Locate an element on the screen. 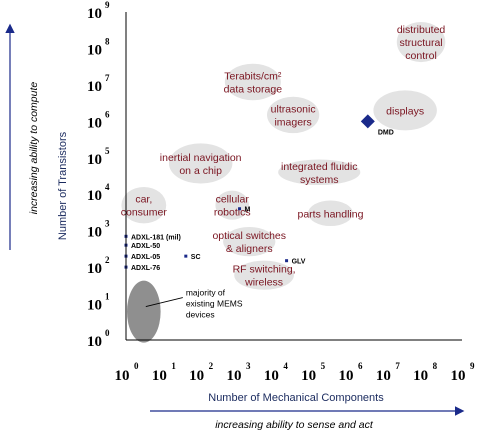  x-tick-labels: 10 0 10 1 10 2 10 3 10 4 10 5 10 6 10 7 10 8 10 9 is located at coordinates (295, 372).